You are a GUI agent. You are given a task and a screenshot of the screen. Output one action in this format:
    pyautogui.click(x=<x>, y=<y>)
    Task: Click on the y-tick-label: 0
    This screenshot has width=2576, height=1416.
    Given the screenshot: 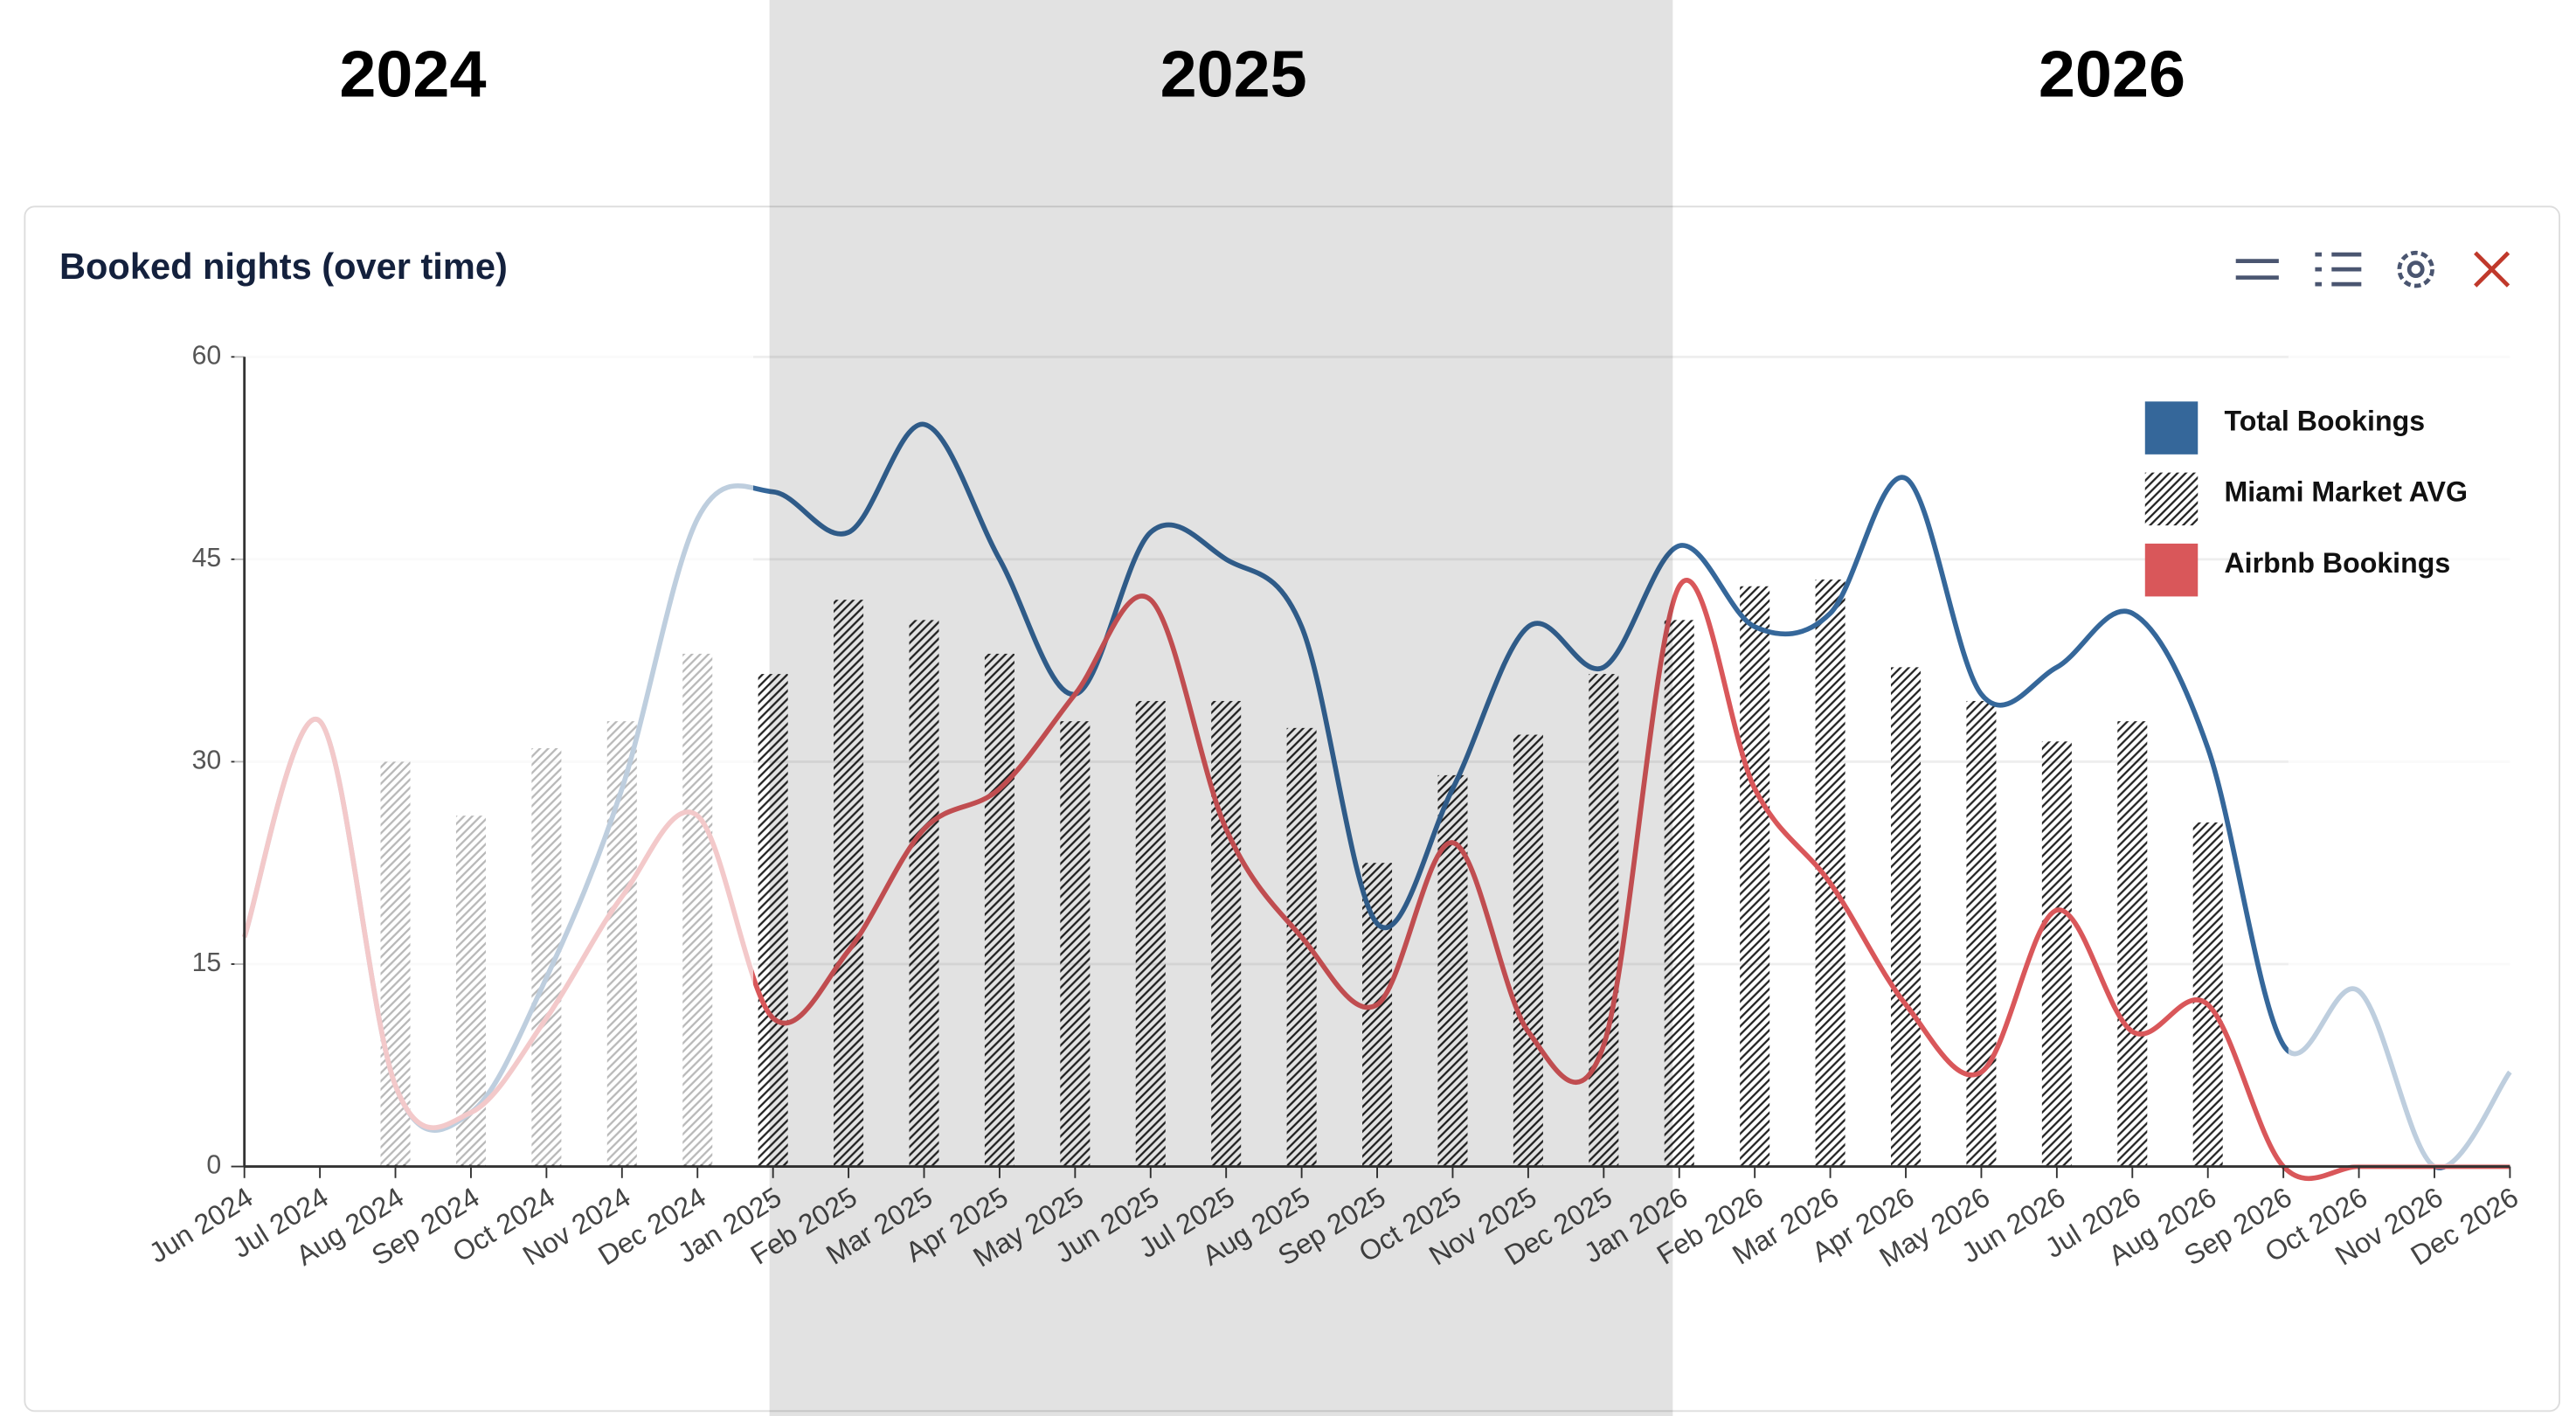 What is the action you would take?
    pyautogui.click(x=213, y=1165)
    